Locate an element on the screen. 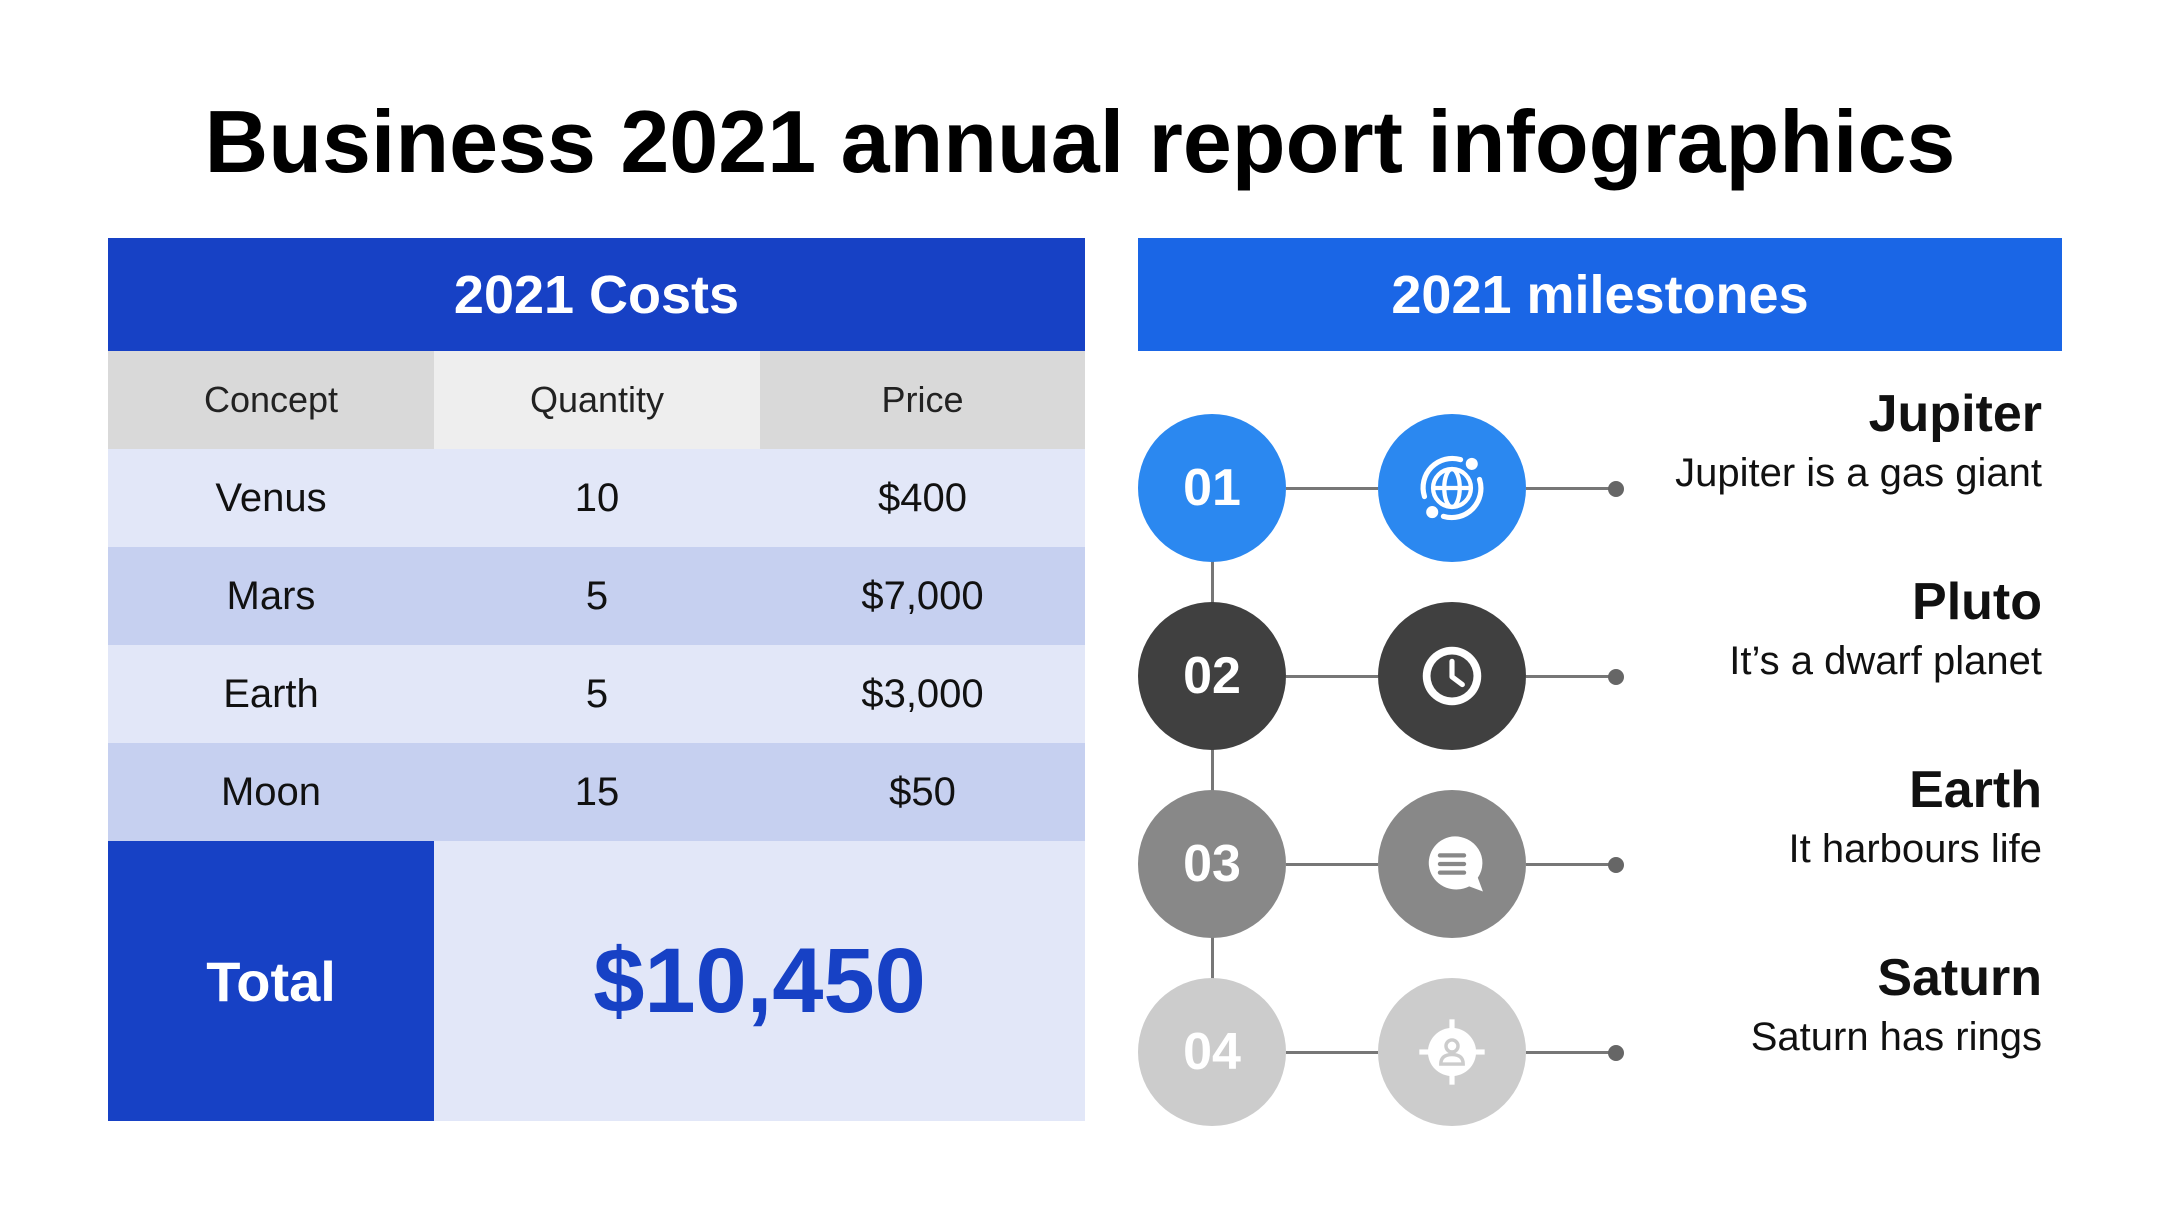 The image size is (2160, 1215). cell-concept: Moon is located at coordinates (271, 792).